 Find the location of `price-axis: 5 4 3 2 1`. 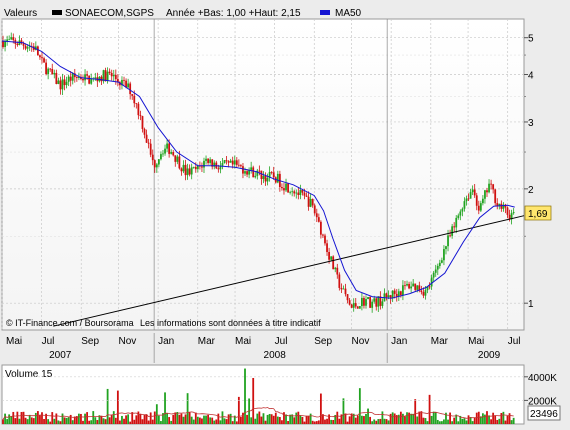

price-axis: 5 4 3 2 1 is located at coordinates (529, 172).